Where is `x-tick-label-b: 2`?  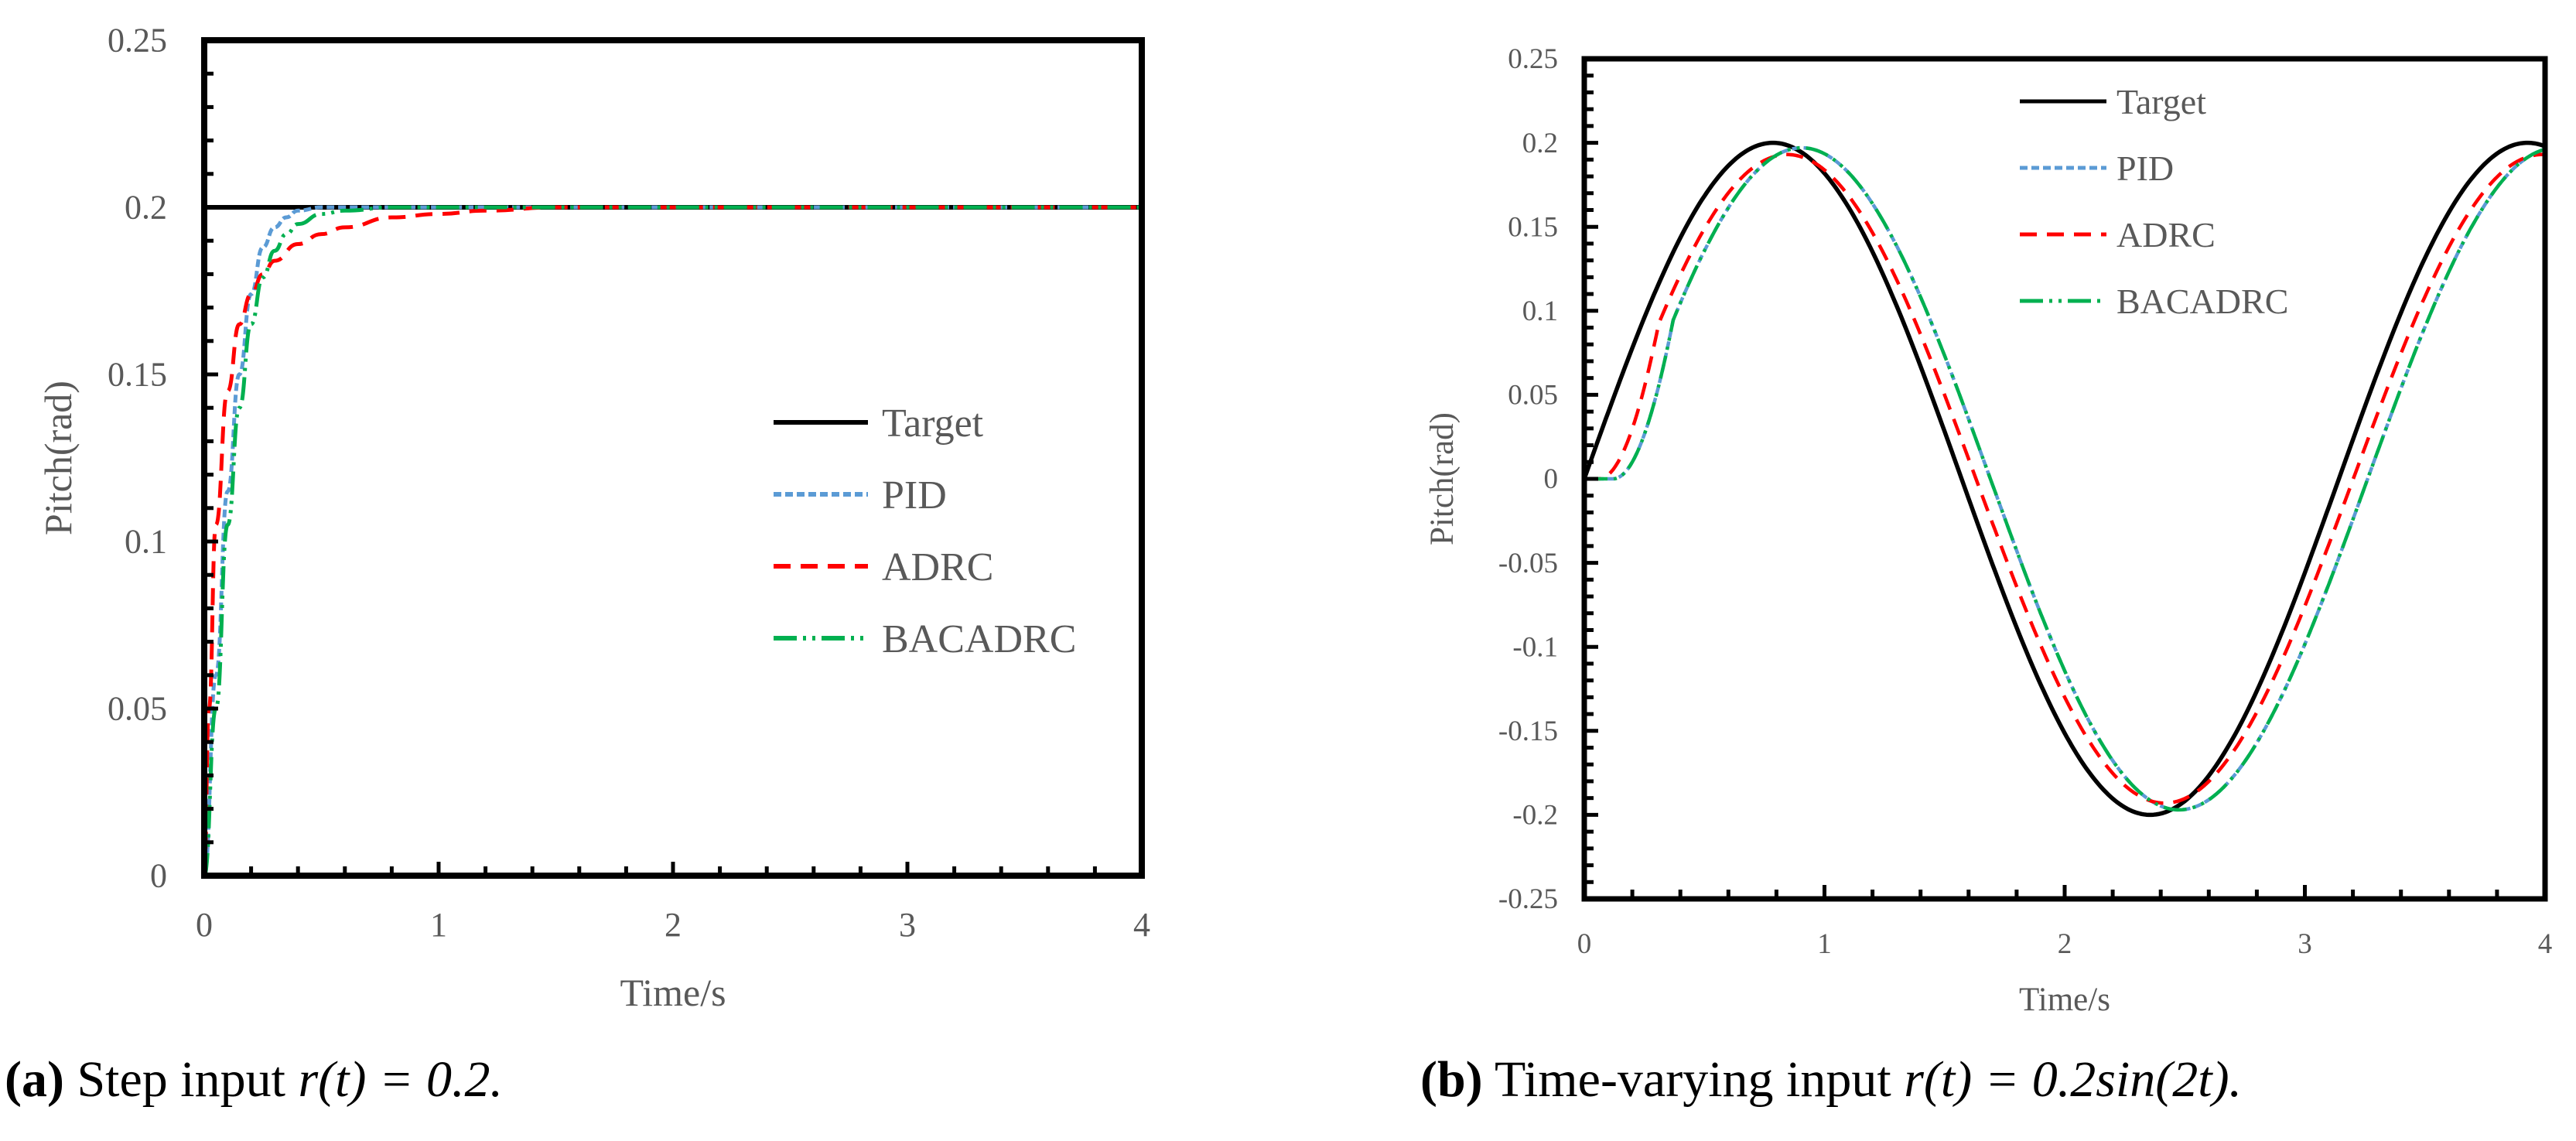 x-tick-label-b: 2 is located at coordinates (2065, 944).